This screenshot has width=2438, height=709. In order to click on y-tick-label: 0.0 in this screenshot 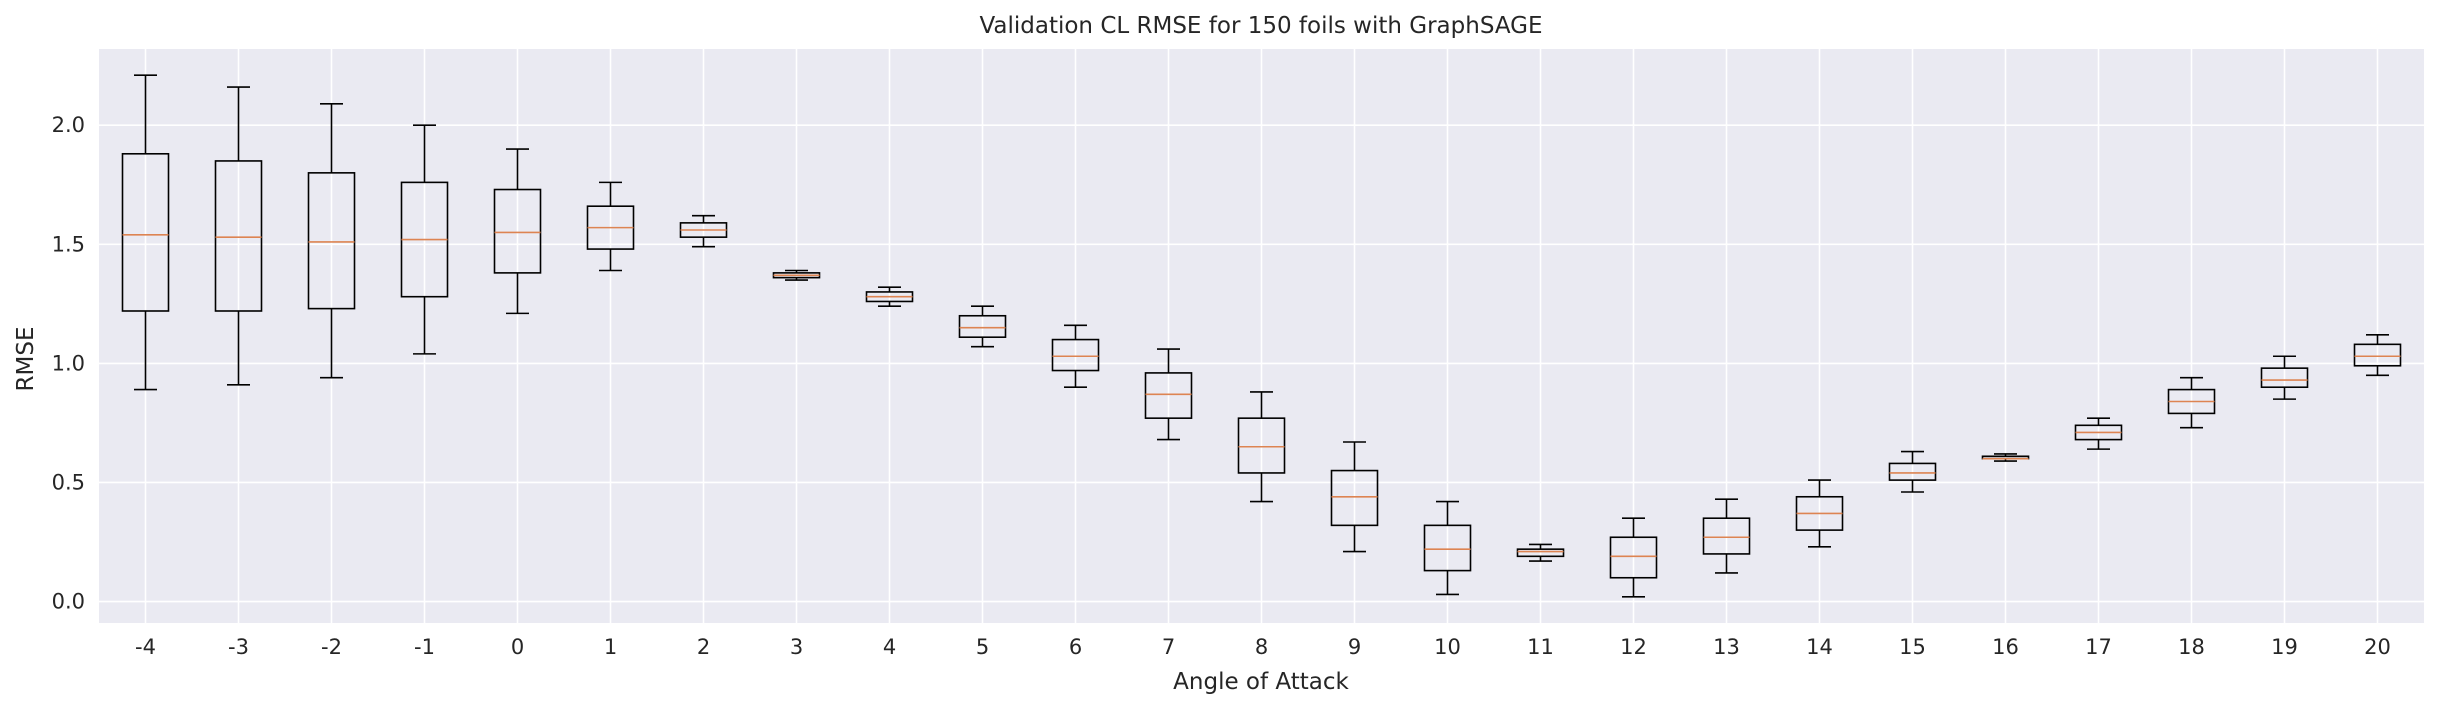, I will do `click(68, 602)`.